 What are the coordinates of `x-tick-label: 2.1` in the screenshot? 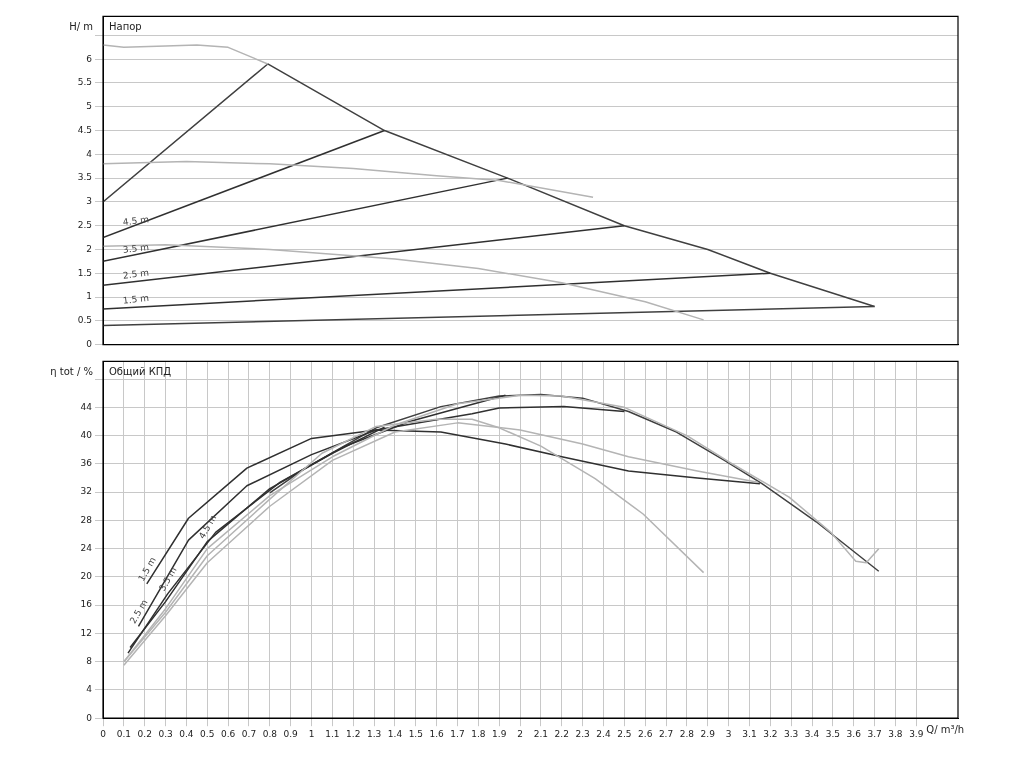 It's located at (541, 733).